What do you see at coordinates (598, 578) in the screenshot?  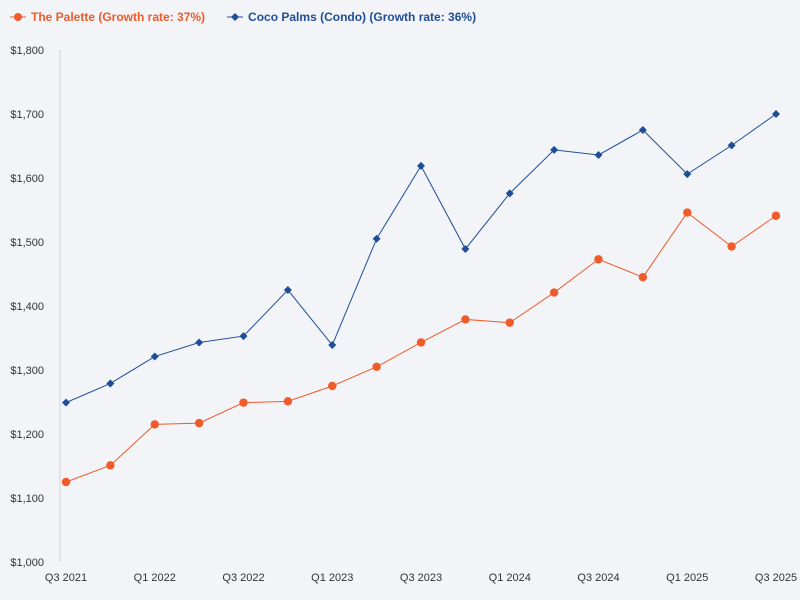 I see `x-tick-label: Q3 2024` at bounding box center [598, 578].